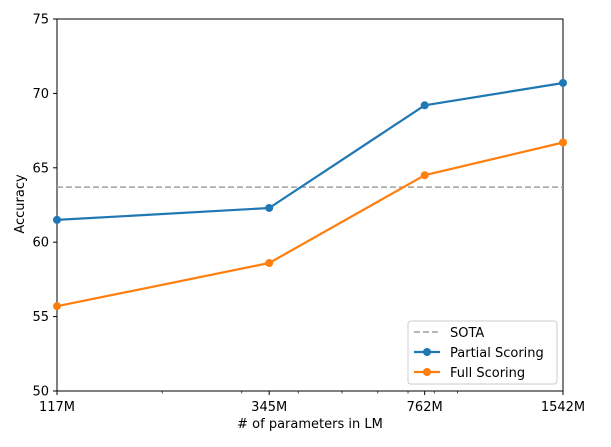 This screenshot has width=611, height=447. Describe the element at coordinates (563, 407) in the screenshot. I see `x-tick-label: 1542M` at that location.